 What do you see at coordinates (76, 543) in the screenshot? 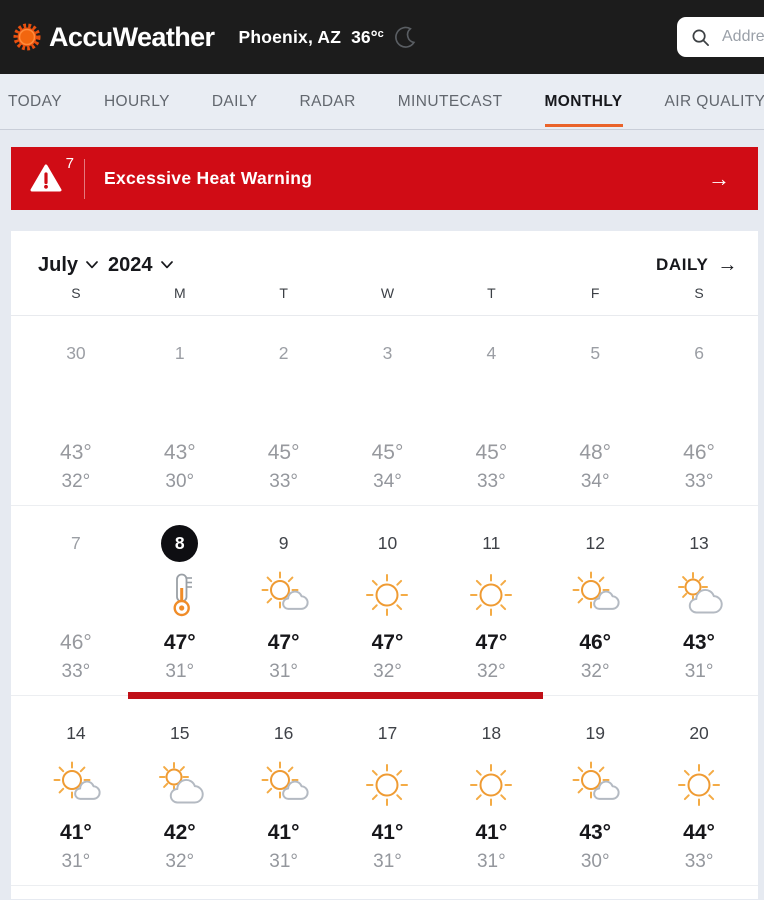
I see `day-number: 7` at bounding box center [76, 543].